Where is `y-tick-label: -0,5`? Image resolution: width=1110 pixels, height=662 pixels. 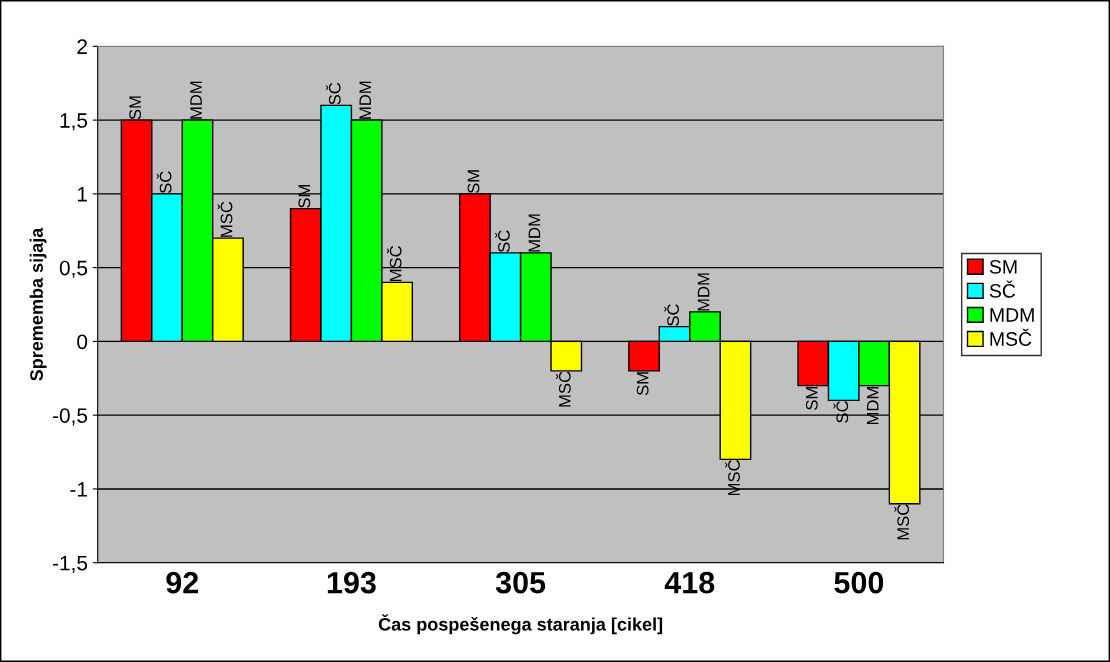
y-tick-label: -0,5 is located at coordinates (70, 417).